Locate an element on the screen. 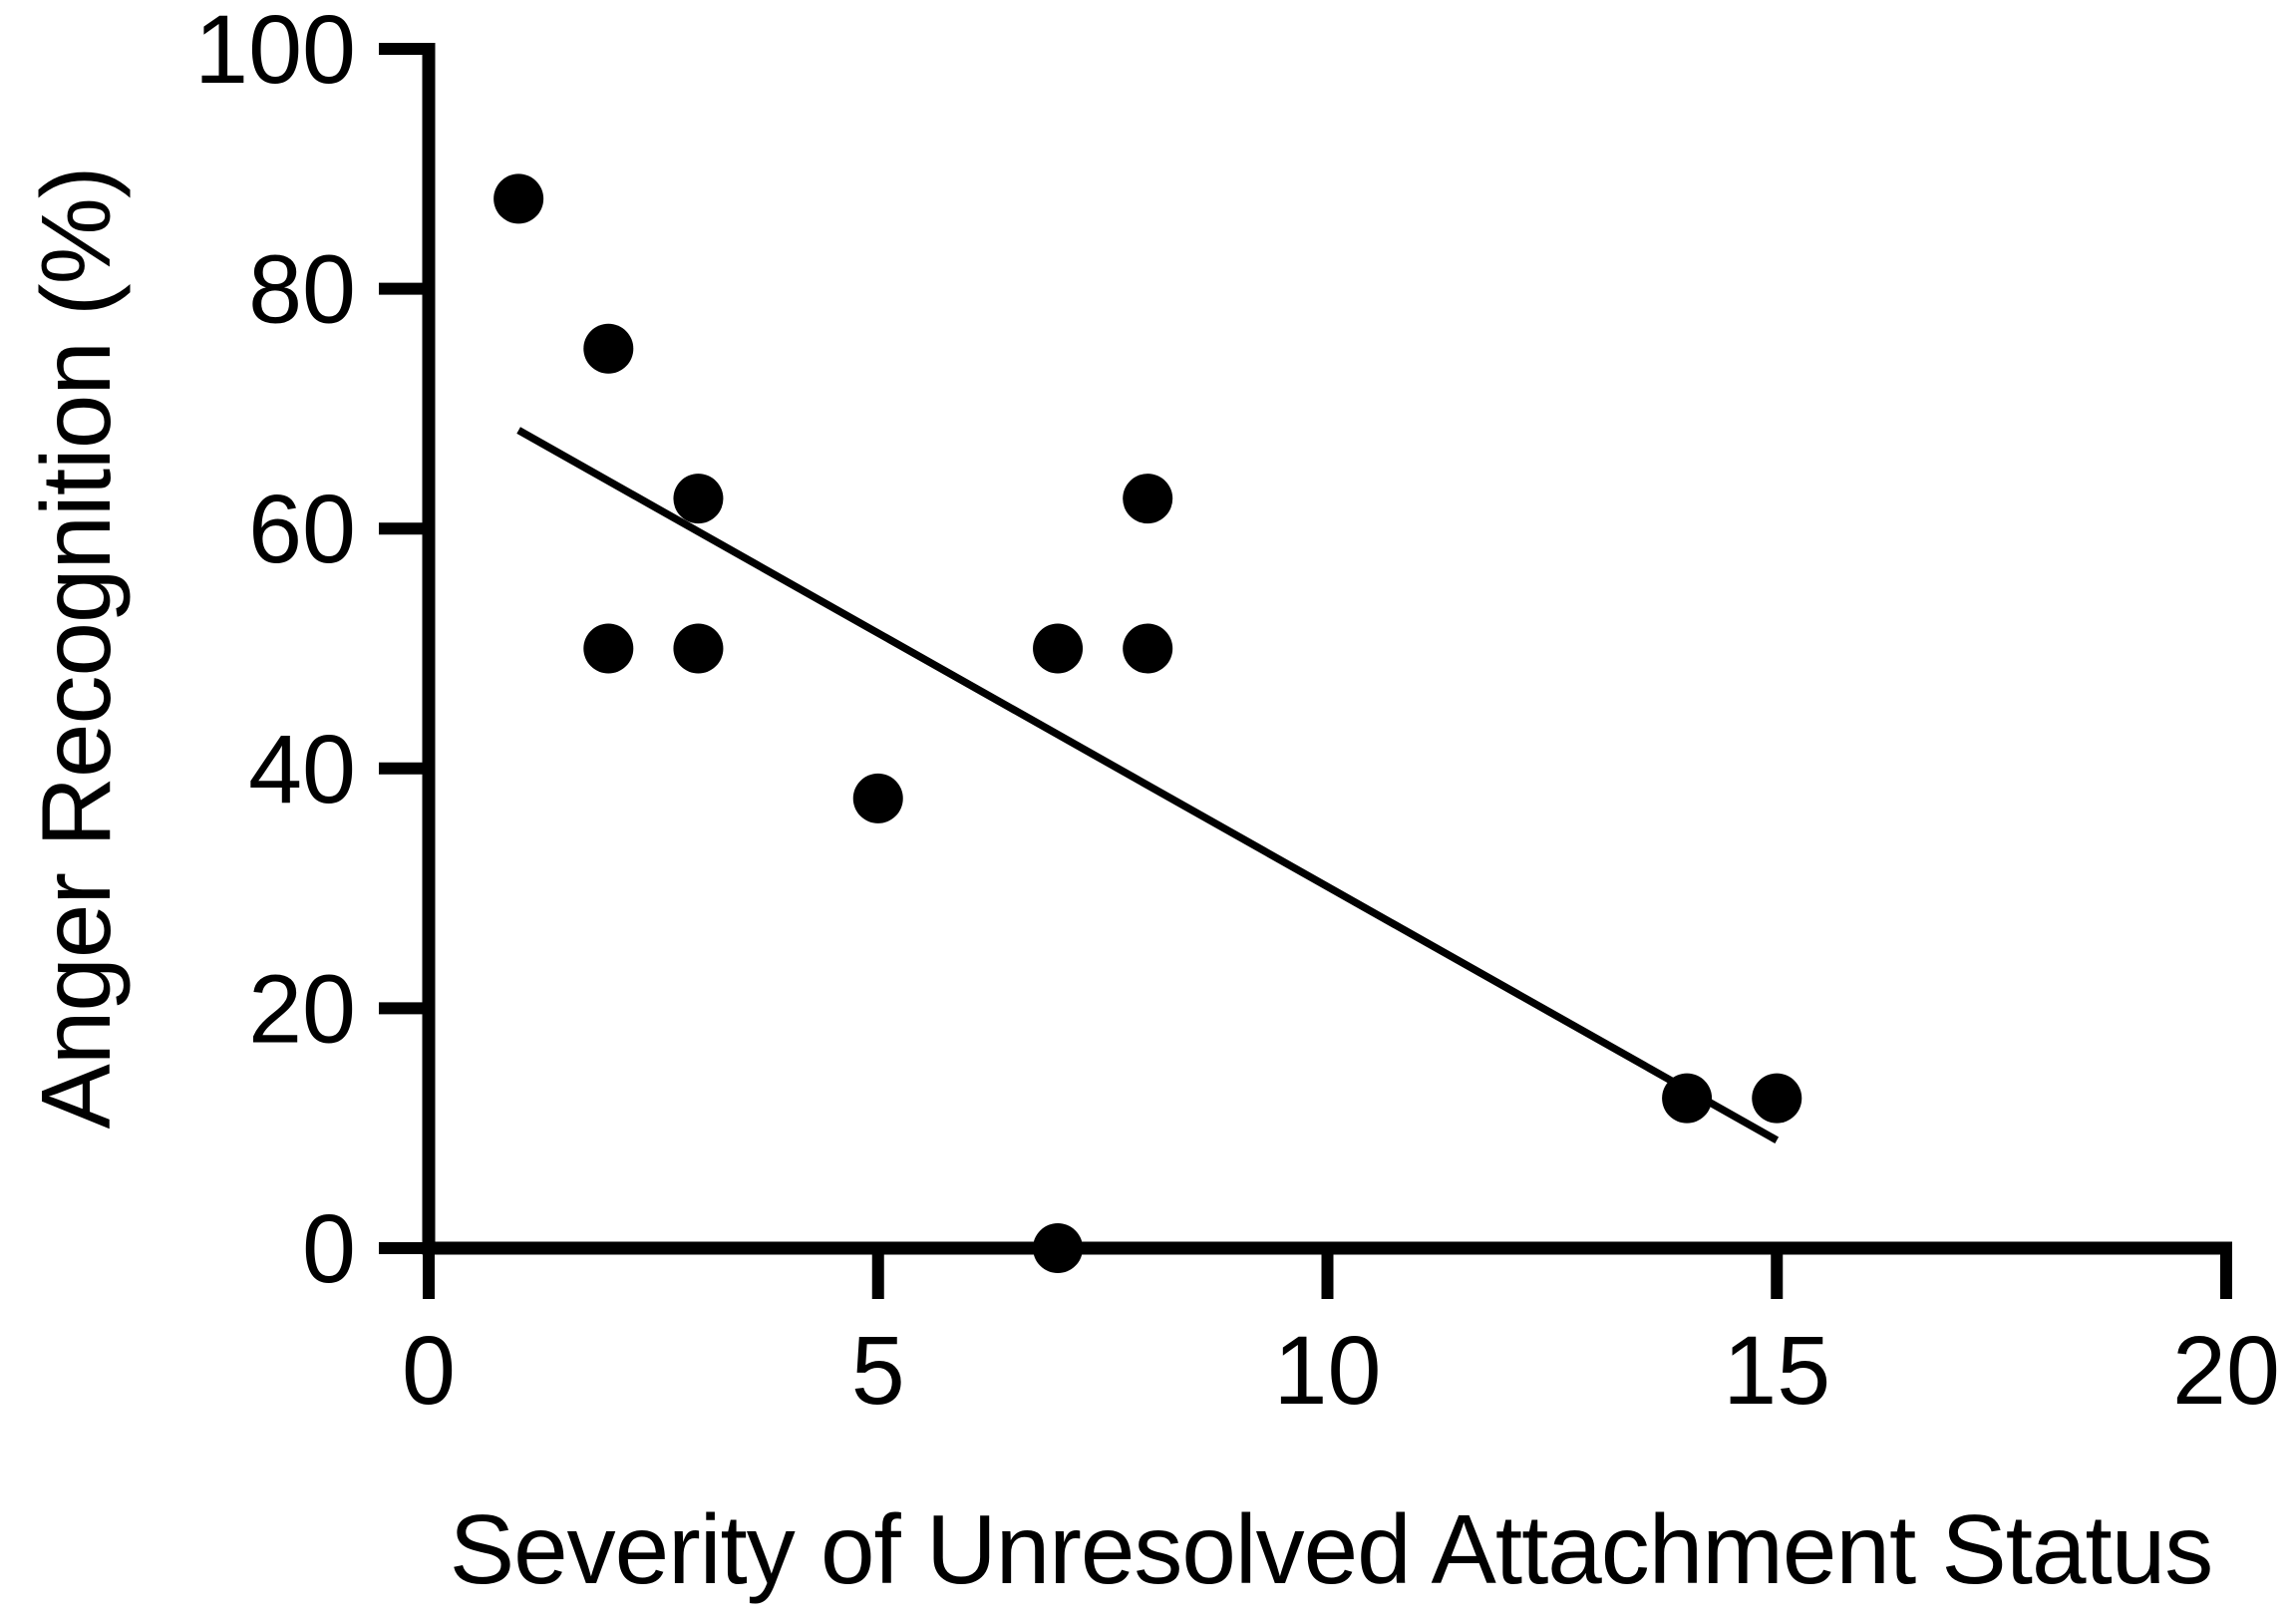  y-axis-title: Anger Recognition (%) is located at coordinates (76, 648).